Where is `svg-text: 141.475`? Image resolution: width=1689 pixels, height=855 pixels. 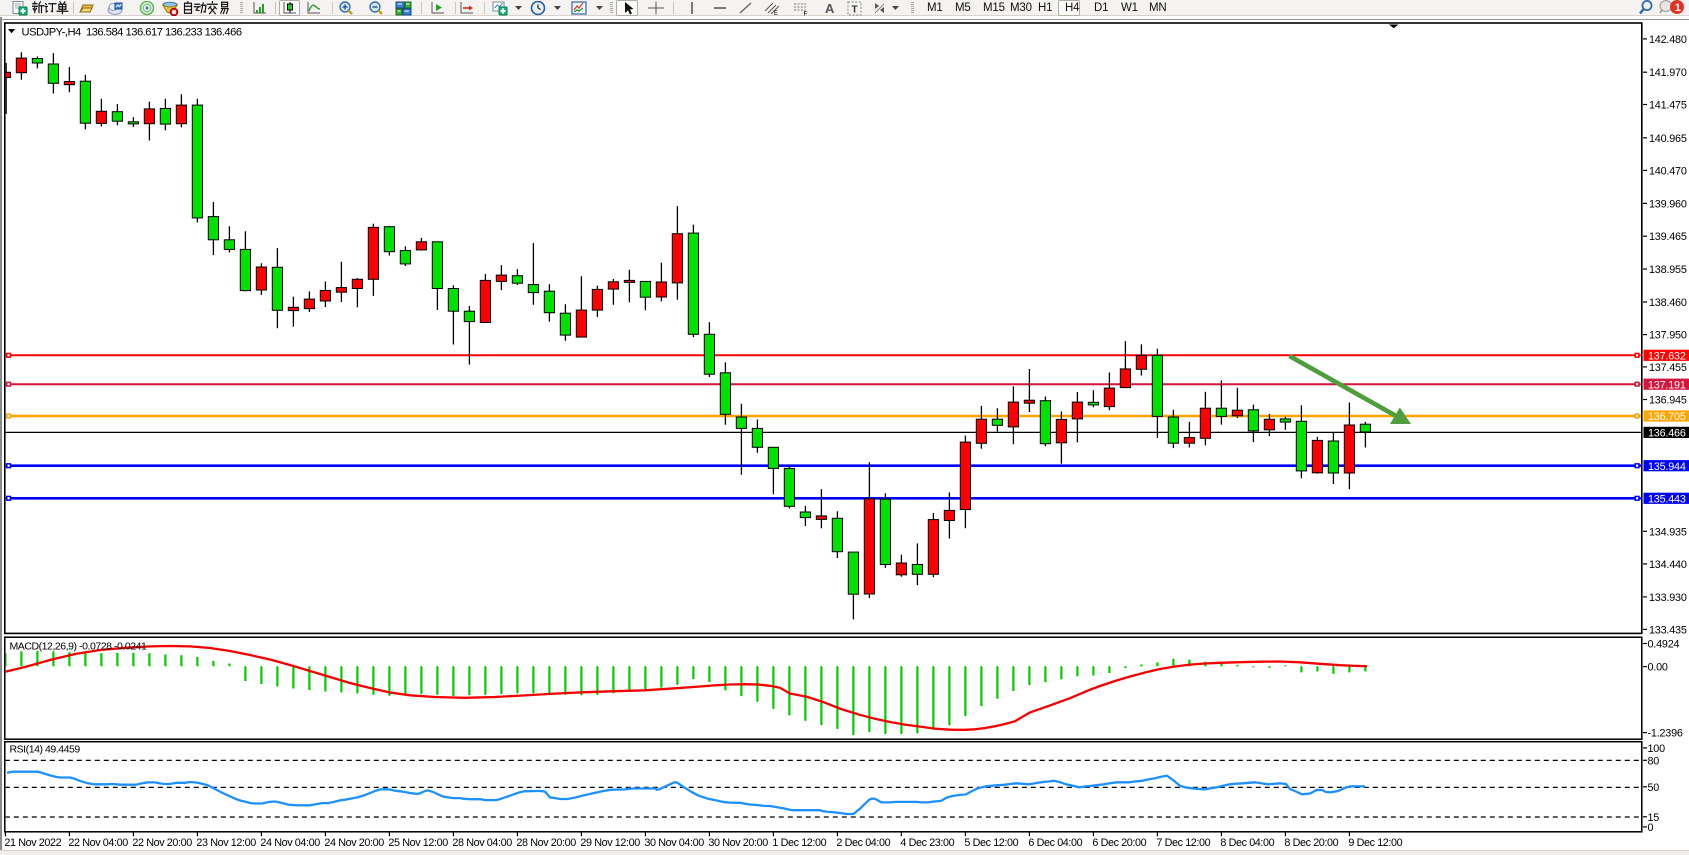
svg-text: 141.475 is located at coordinates (1668, 106).